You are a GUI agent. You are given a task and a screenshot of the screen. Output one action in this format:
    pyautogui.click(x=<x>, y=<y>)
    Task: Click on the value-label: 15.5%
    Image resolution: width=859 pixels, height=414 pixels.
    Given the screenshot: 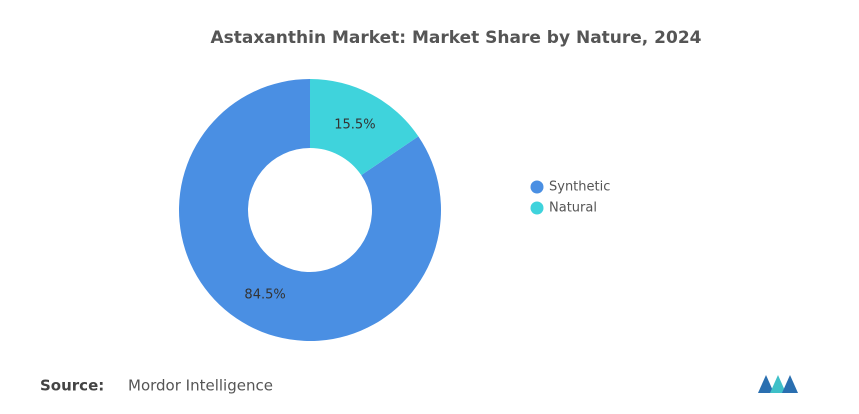 What is the action you would take?
    pyautogui.click(x=354, y=125)
    